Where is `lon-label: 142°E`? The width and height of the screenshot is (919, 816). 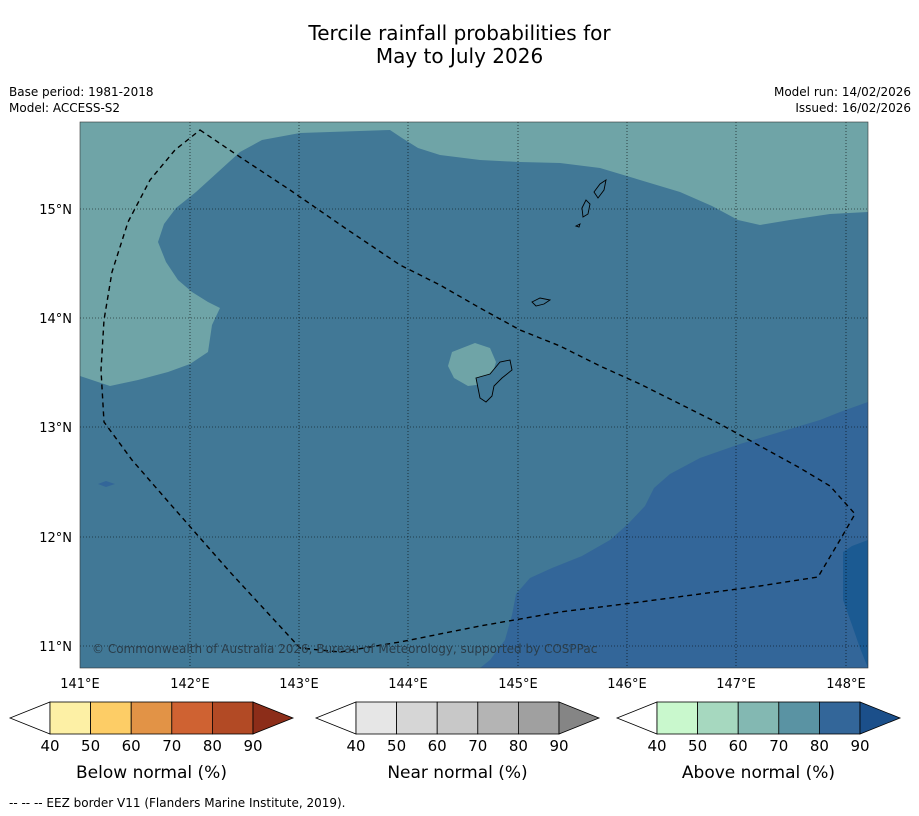
lon-label: 142°E is located at coordinates (190, 684).